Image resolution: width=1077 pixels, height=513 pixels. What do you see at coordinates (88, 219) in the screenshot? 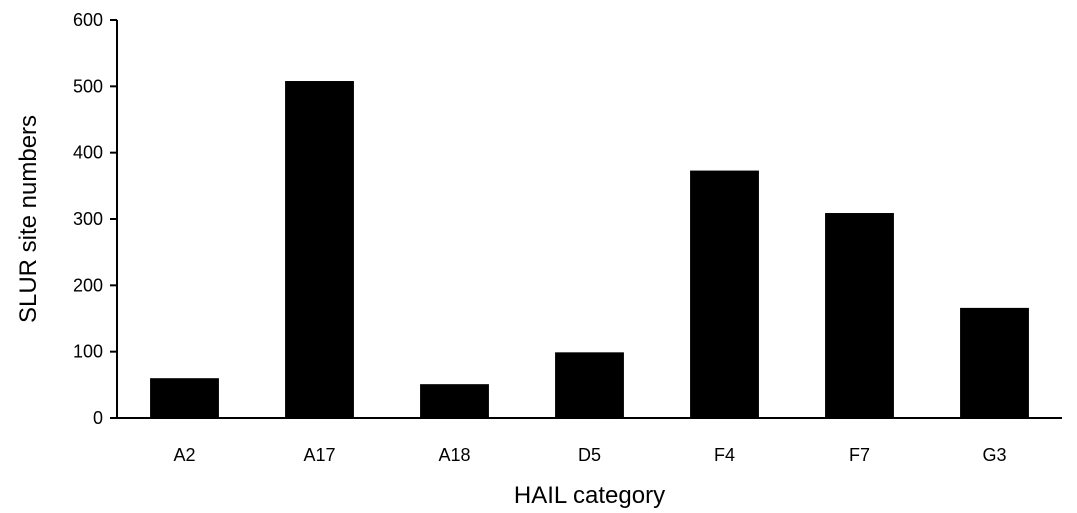
I see `y-tick-label: 300` at bounding box center [88, 219].